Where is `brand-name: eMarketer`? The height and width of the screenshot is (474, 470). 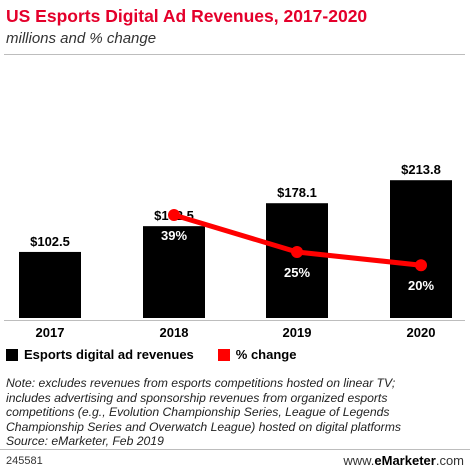 brand-name: eMarketer is located at coordinates (405, 460).